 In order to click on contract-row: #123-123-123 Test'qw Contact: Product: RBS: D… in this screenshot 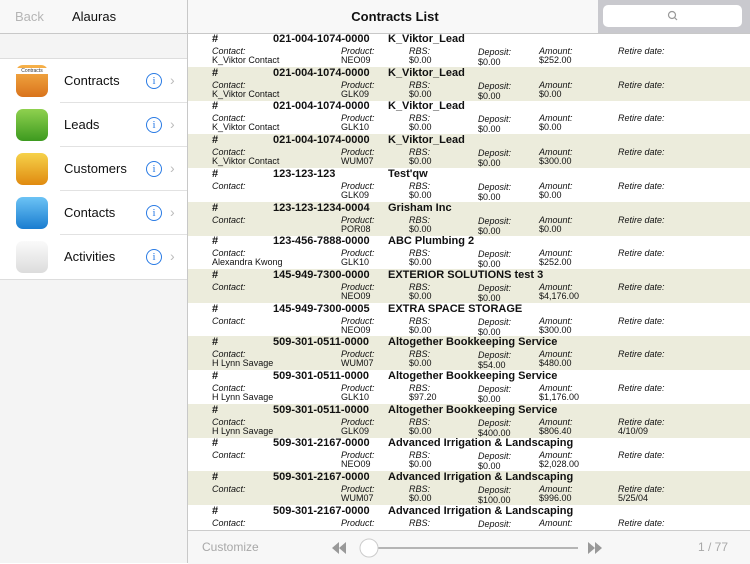, I will do `click(469, 185)`.